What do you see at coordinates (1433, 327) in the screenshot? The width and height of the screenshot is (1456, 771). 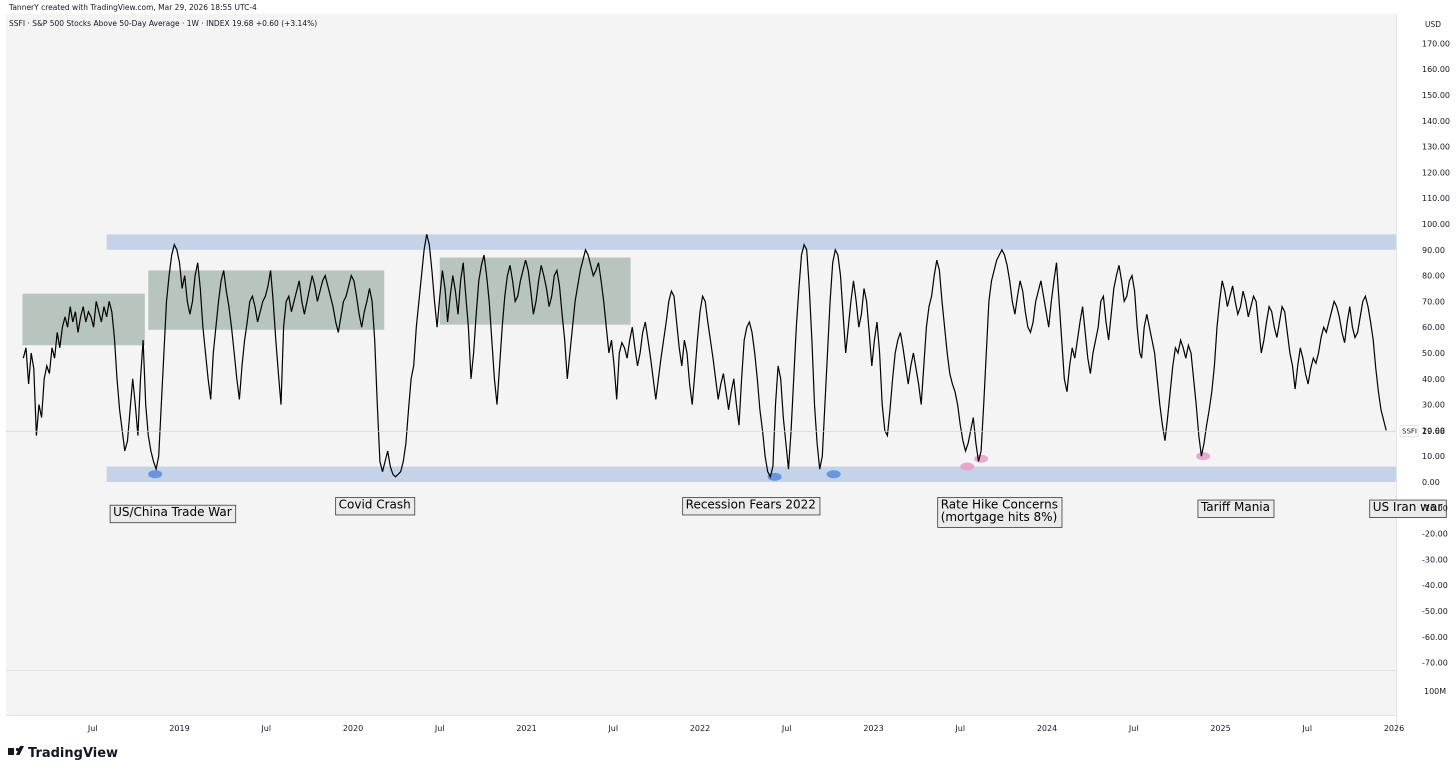 I see `price-tick-11: 60.00` at bounding box center [1433, 327].